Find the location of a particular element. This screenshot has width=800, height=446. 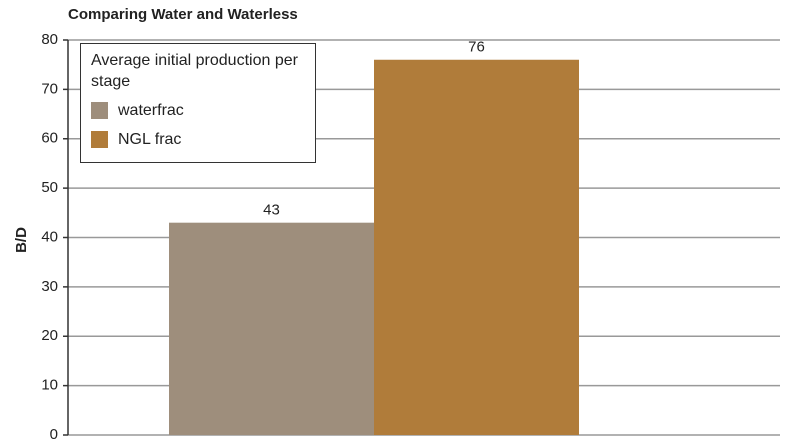

data-label: 76 is located at coordinates (476, 47).